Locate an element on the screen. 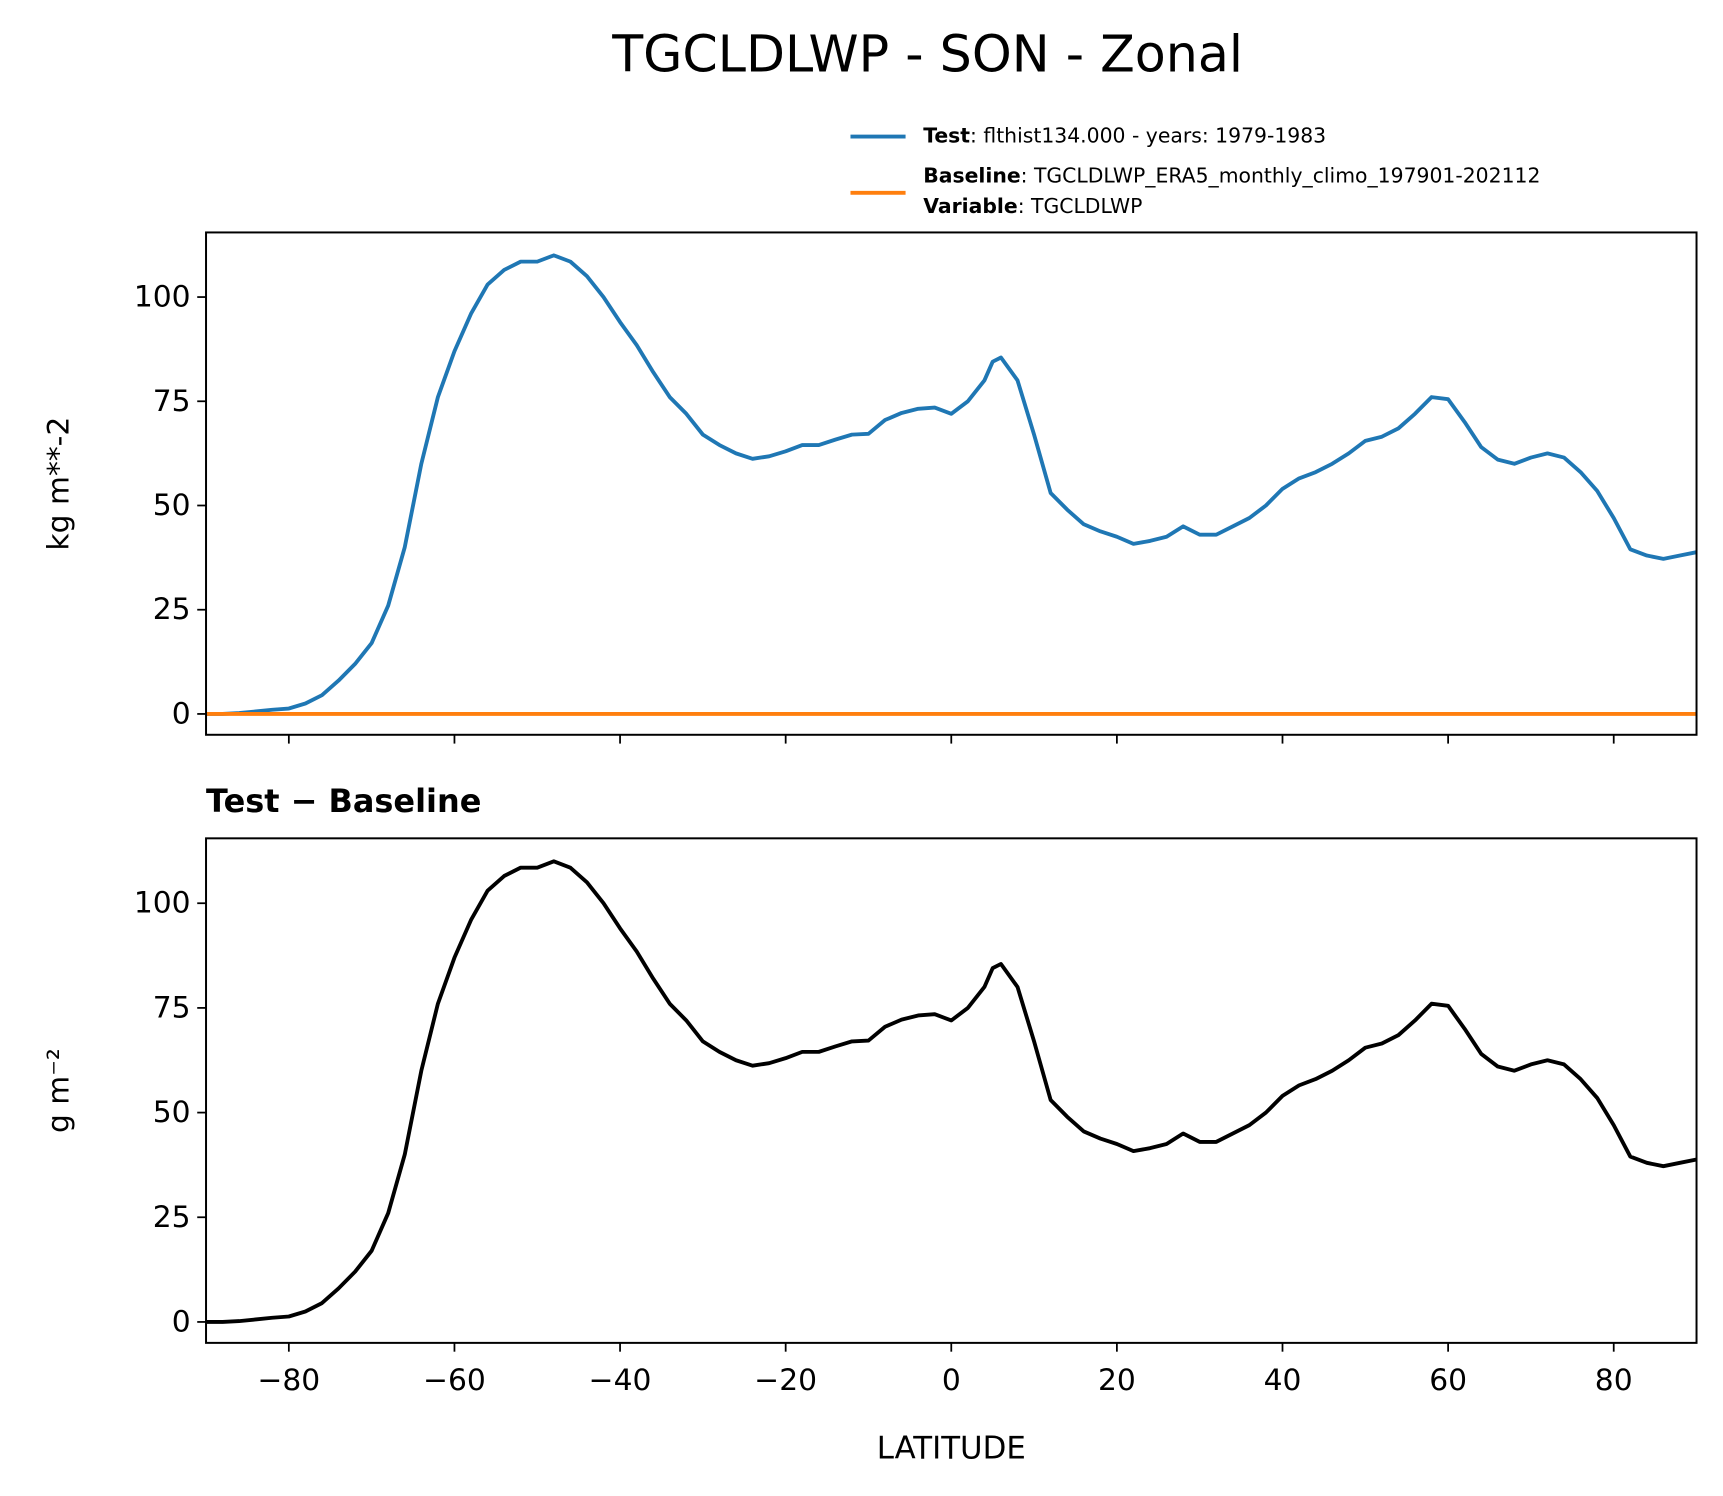 This screenshot has width=1723, height=1496. x-tick-label: 60 is located at coordinates (1448, 1380).